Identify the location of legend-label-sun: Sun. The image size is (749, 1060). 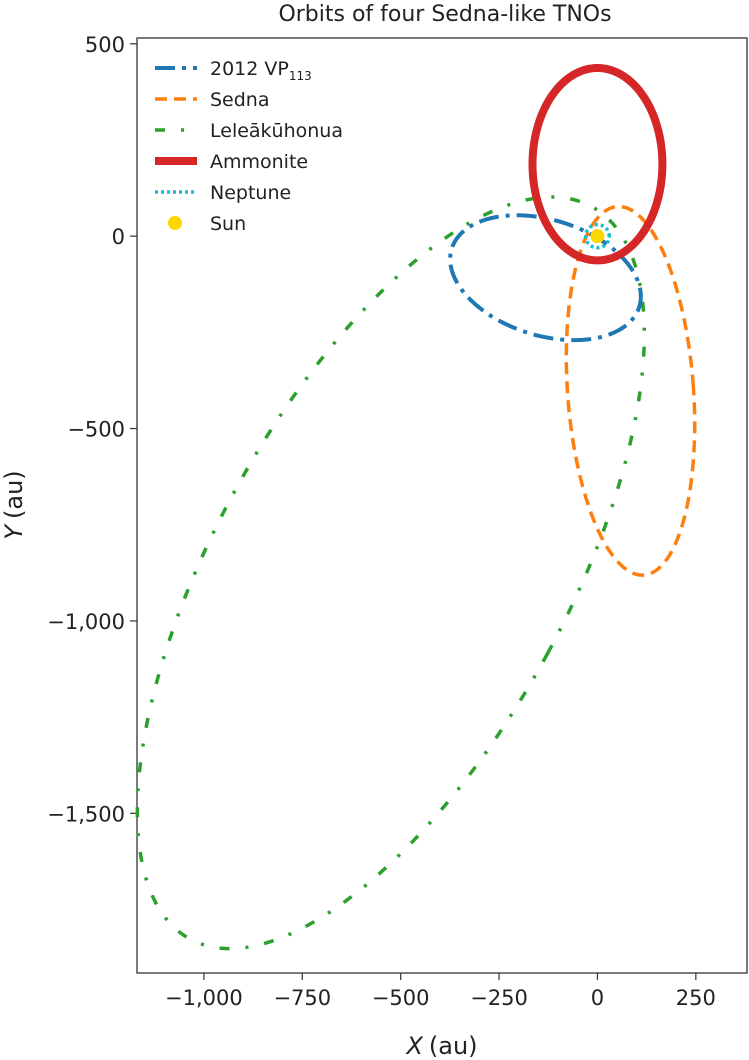
(228, 224).